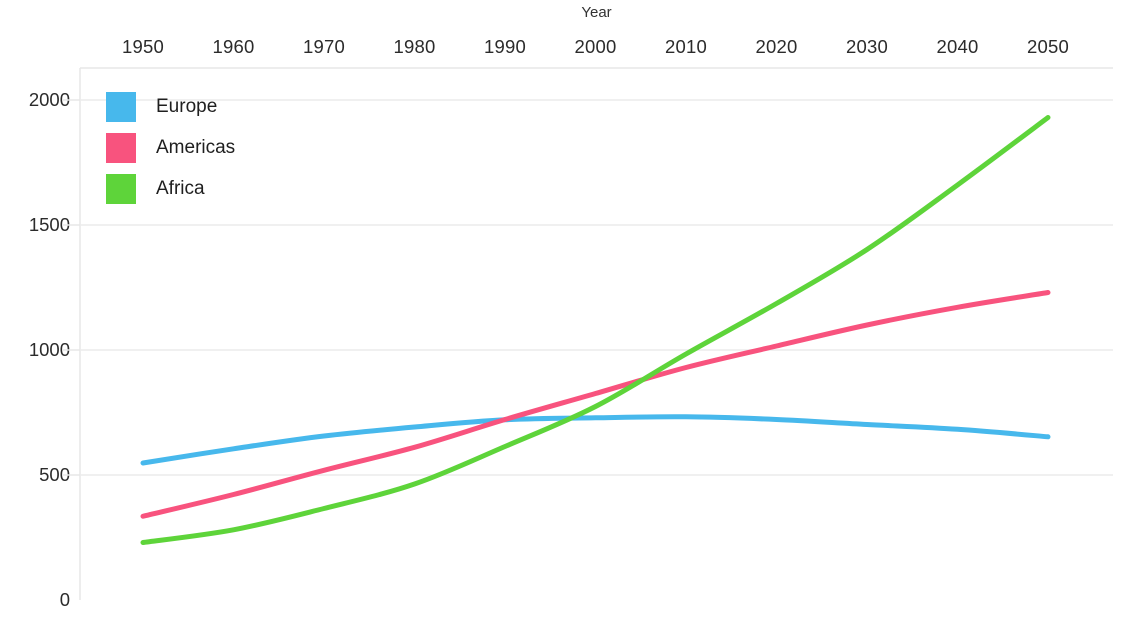 This screenshot has width=1136, height=618. What do you see at coordinates (121, 107) in the screenshot?
I see `legend-swatch-europe` at bounding box center [121, 107].